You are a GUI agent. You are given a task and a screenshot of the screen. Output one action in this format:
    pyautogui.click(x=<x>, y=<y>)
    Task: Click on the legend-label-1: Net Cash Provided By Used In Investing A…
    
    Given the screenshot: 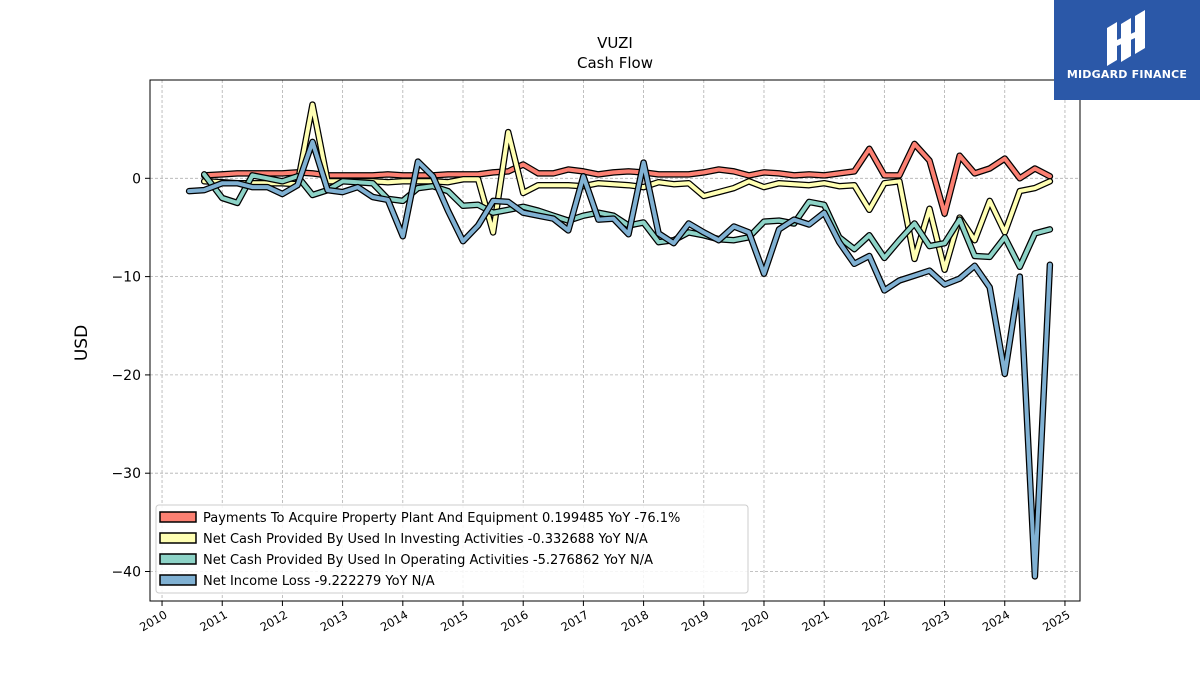 What is the action you would take?
    pyautogui.click(x=425, y=539)
    